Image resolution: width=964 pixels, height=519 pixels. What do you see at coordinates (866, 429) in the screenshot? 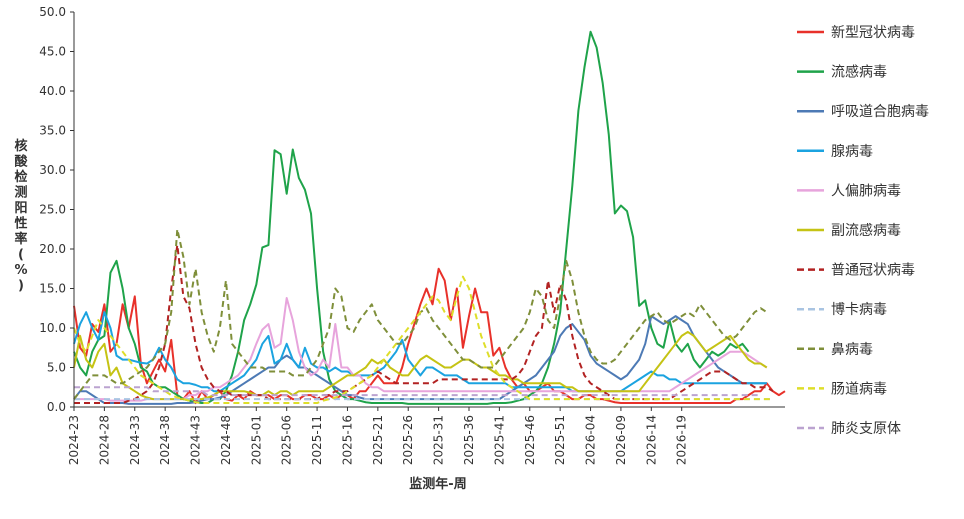
I see `legend-label-10: 肺炎支原体` at bounding box center [866, 429].